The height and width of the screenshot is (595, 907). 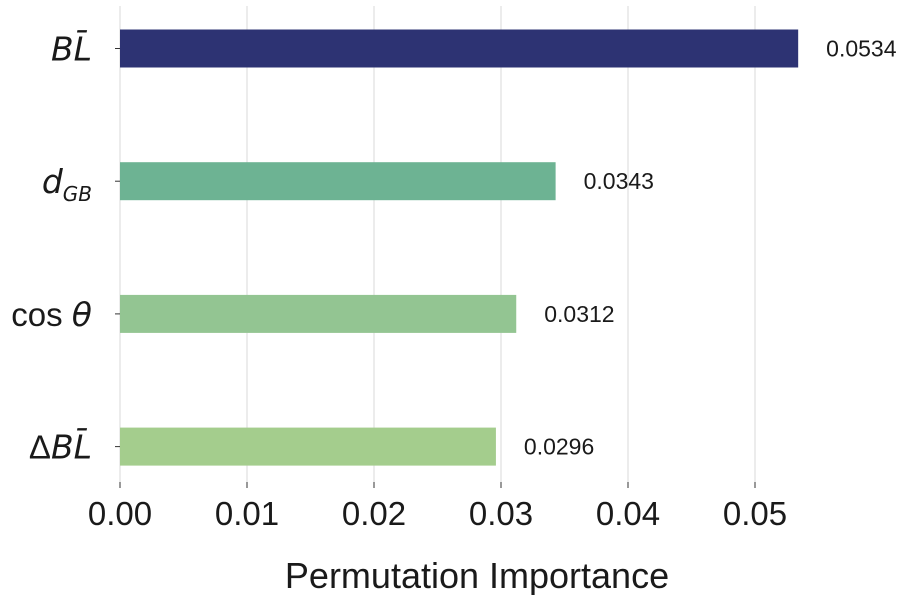 I want to click on y-tick-label-d_GB: dGB, so click(x=67, y=184).